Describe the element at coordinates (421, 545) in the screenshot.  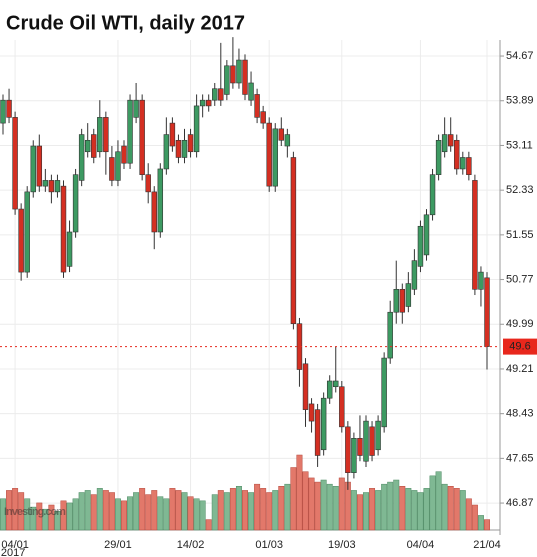
I see `x-tick-label: 04/04` at that location.